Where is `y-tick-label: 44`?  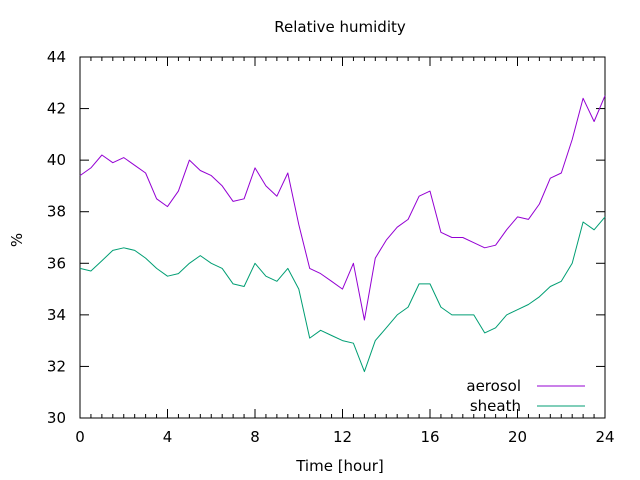
y-tick-label: 44 is located at coordinates (56, 57).